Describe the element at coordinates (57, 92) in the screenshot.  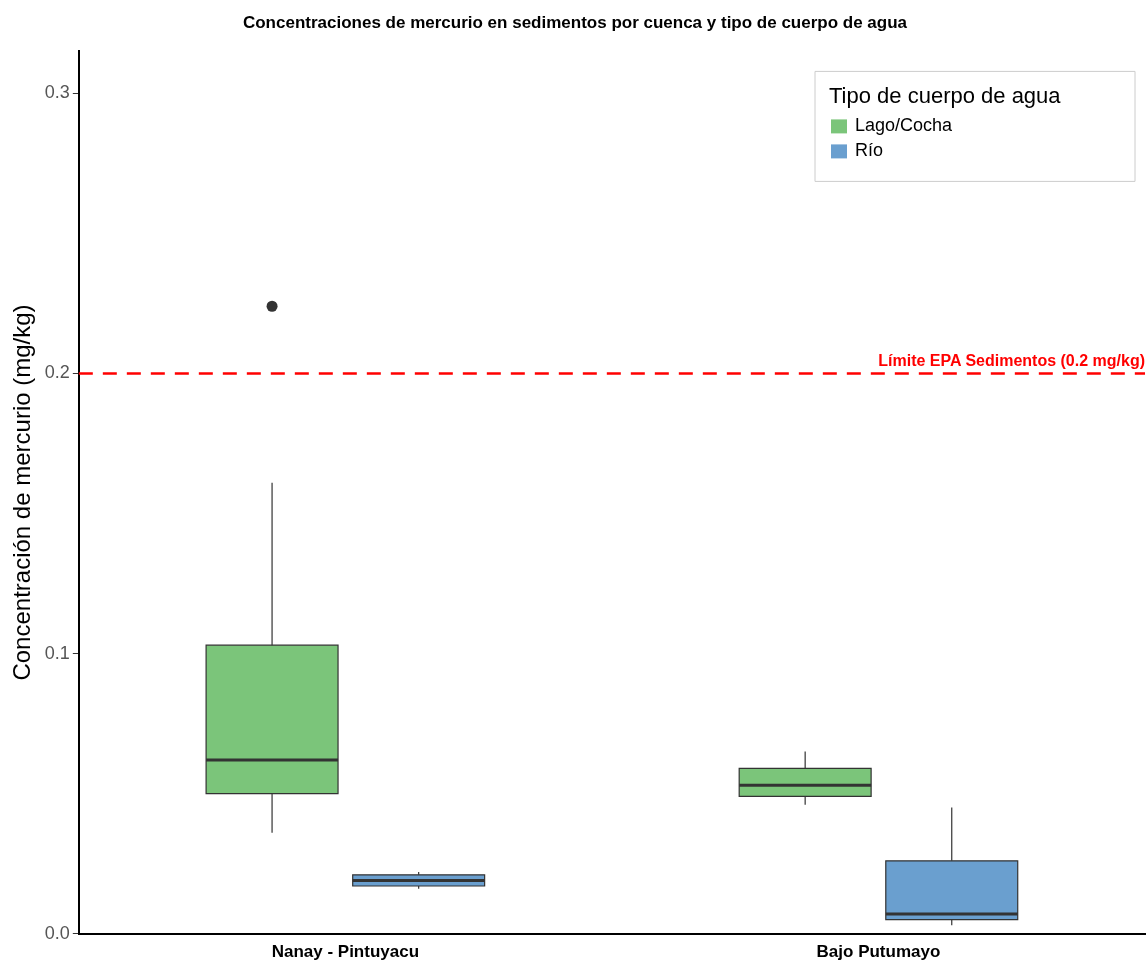
I see `y-tick-label: 0.3` at that location.